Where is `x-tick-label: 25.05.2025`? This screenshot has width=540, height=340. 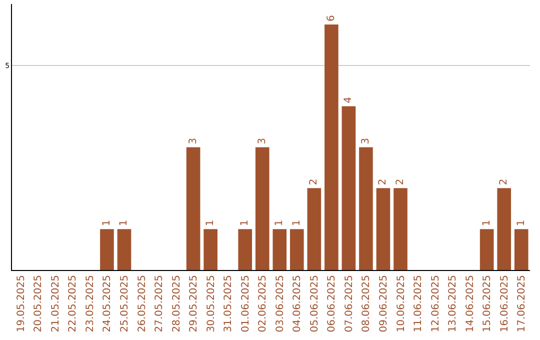
x-tick-label: 25.05.2025 is located at coordinates (124, 303).